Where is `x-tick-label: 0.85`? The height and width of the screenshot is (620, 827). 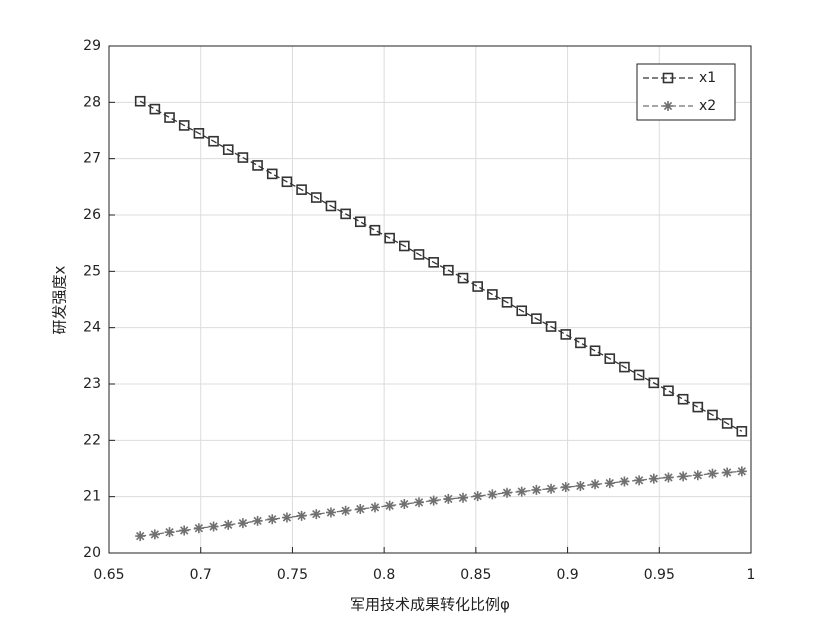 x-tick-label: 0.85 is located at coordinates (475, 575).